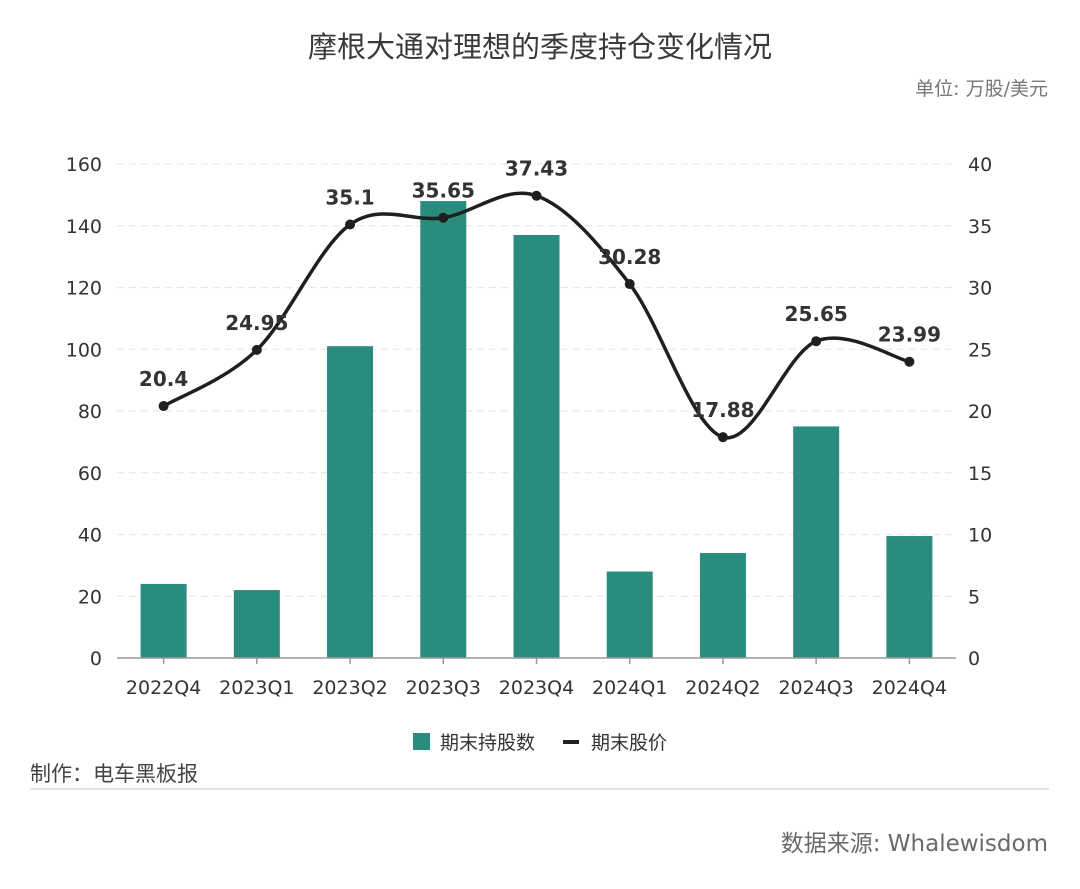 The height and width of the screenshot is (889, 1080). I want to click on x-tick-label: 2024Q2, so click(722, 688).